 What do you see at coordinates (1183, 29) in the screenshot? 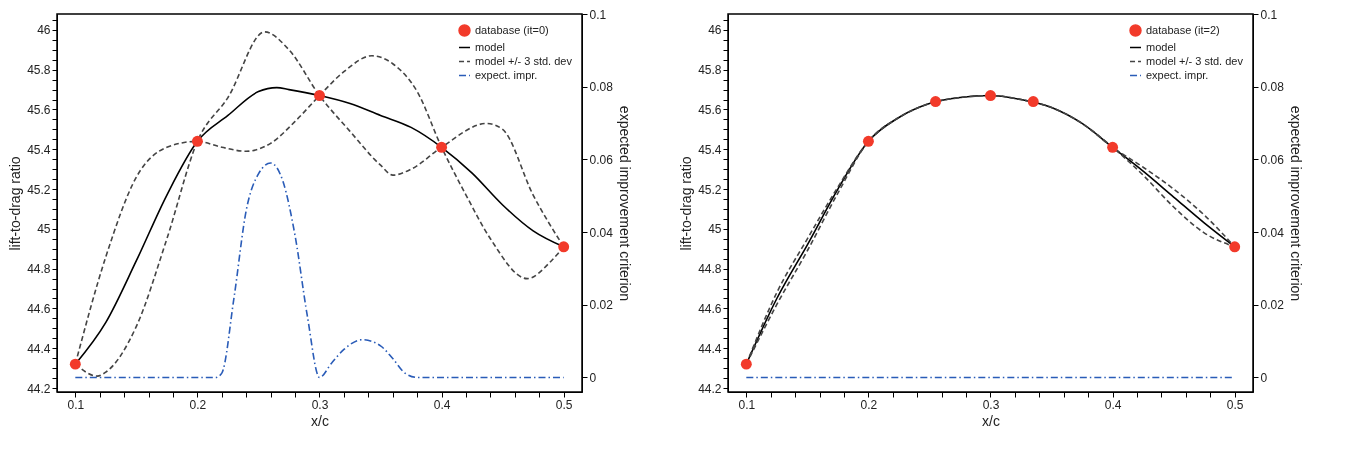
I see `legend-label: database (it=2)` at bounding box center [1183, 29].